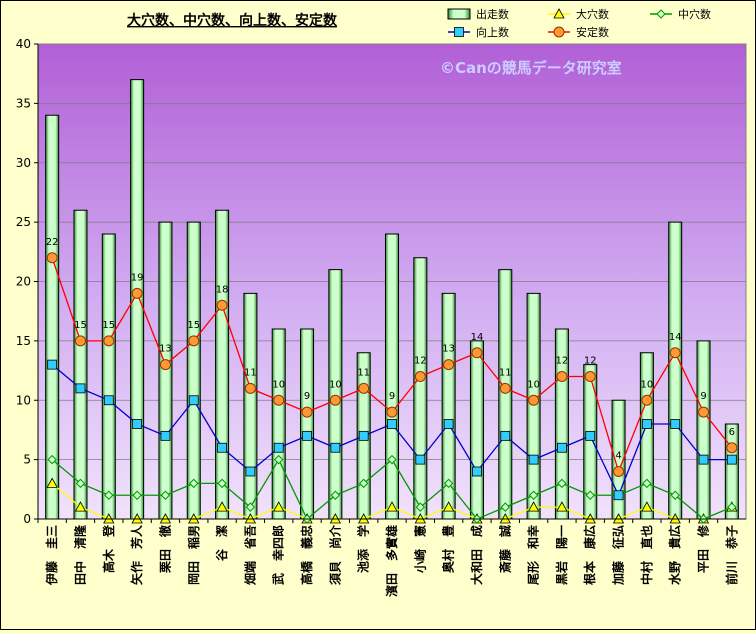 This screenshot has width=756, height=634. I want to click on x-tick-label: 畑端 省吾, so click(249, 555).